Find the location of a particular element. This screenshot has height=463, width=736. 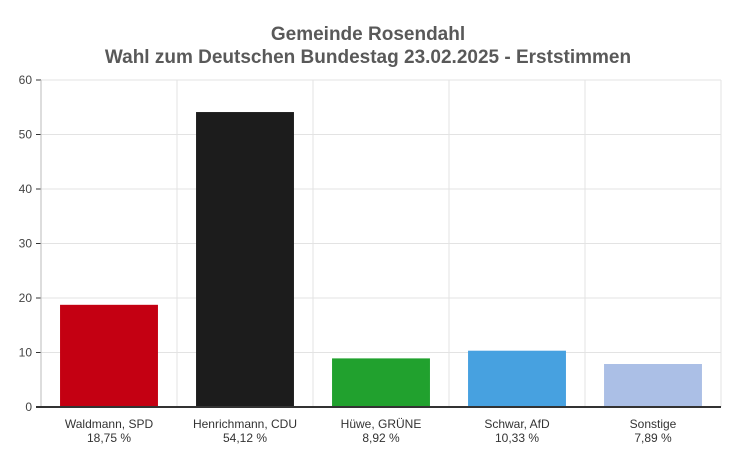

x-category-label: Hüwe, GRÜNE is located at coordinates (381, 424).